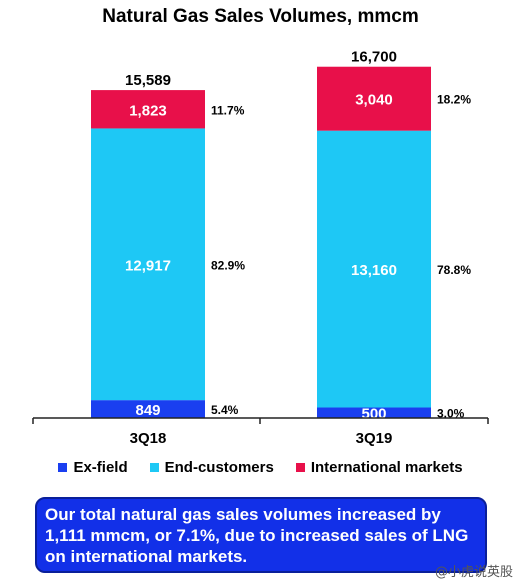 The height and width of the screenshot is (586, 521). I want to click on chart-title: Natural Gas Sales Volumes, mmcm, so click(260, 16).